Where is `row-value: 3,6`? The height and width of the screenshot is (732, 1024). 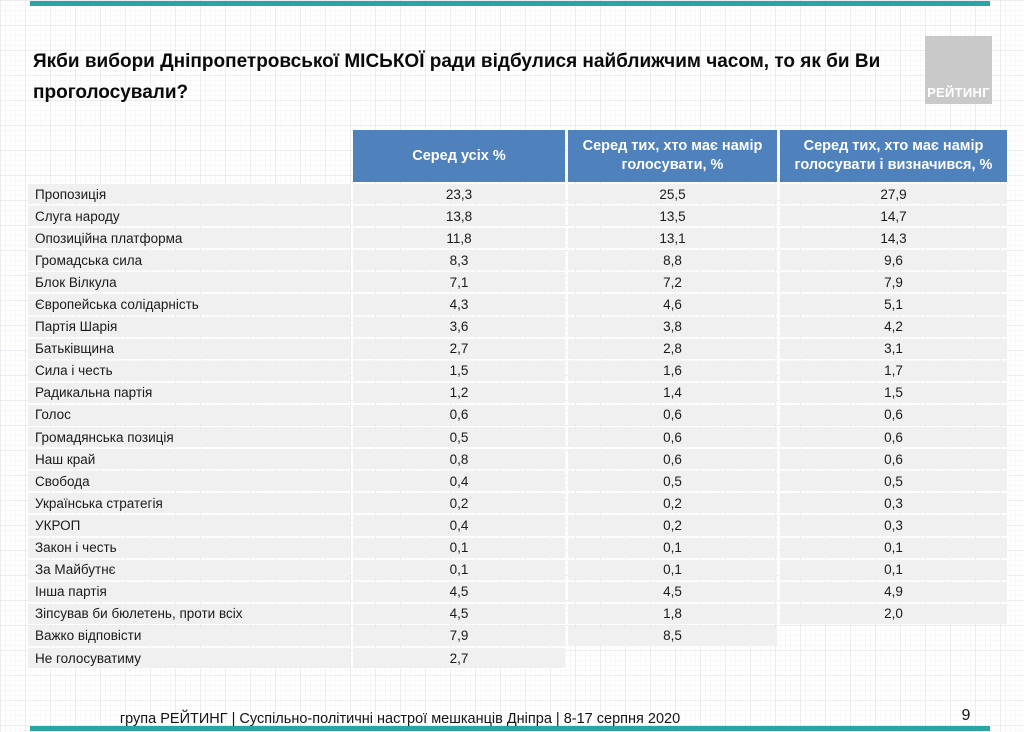 row-value: 3,6 is located at coordinates (459, 326).